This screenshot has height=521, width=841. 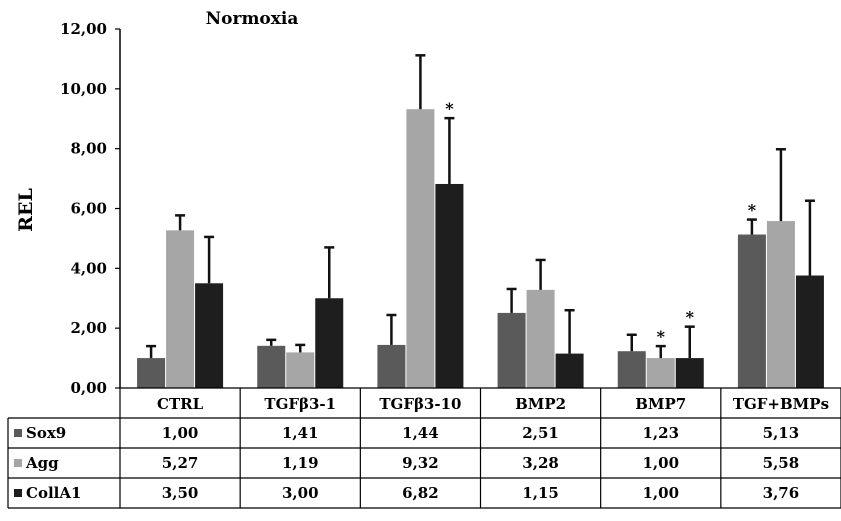 What do you see at coordinates (88, 149) in the screenshot?
I see `y-tick-label: 8,00` at bounding box center [88, 149].